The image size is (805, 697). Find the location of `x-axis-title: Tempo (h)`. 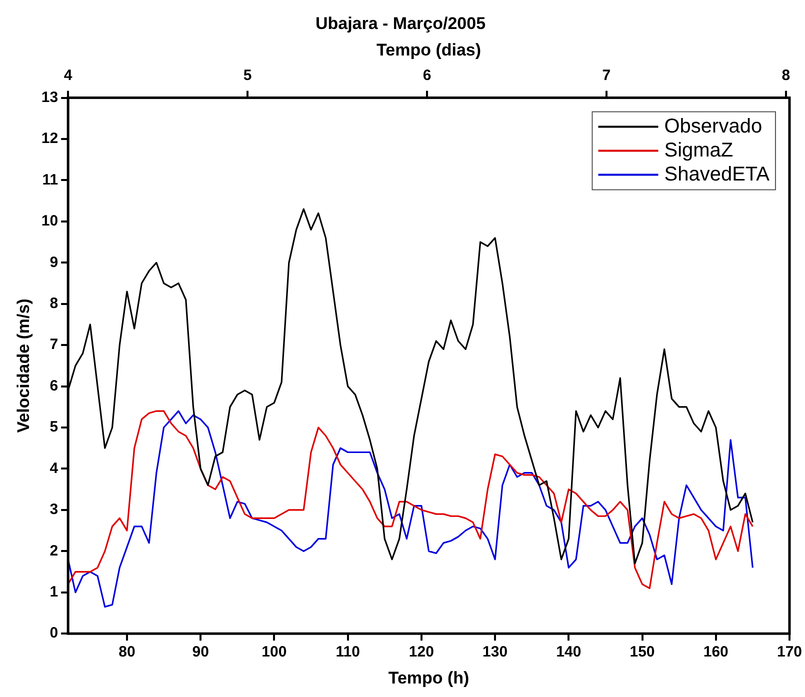

x-axis-title: Tempo (h) is located at coordinates (429, 678).